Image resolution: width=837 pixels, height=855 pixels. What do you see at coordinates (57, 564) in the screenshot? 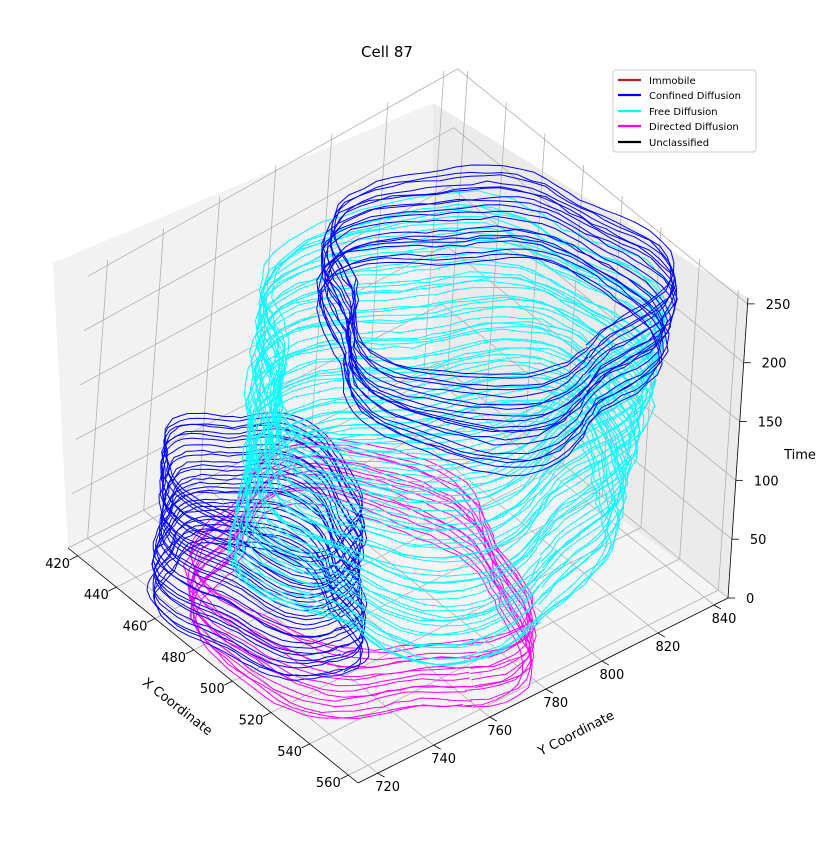
I see `x-tick-label: 420` at bounding box center [57, 564].